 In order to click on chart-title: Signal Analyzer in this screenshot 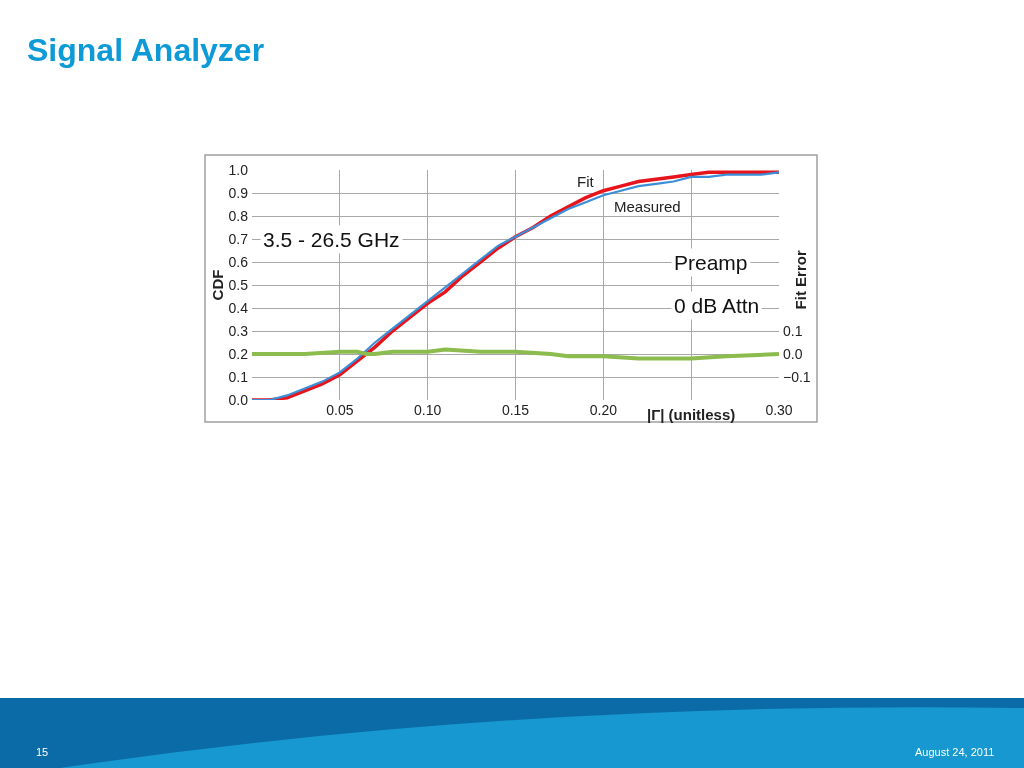, I will do `click(146, 50)`.